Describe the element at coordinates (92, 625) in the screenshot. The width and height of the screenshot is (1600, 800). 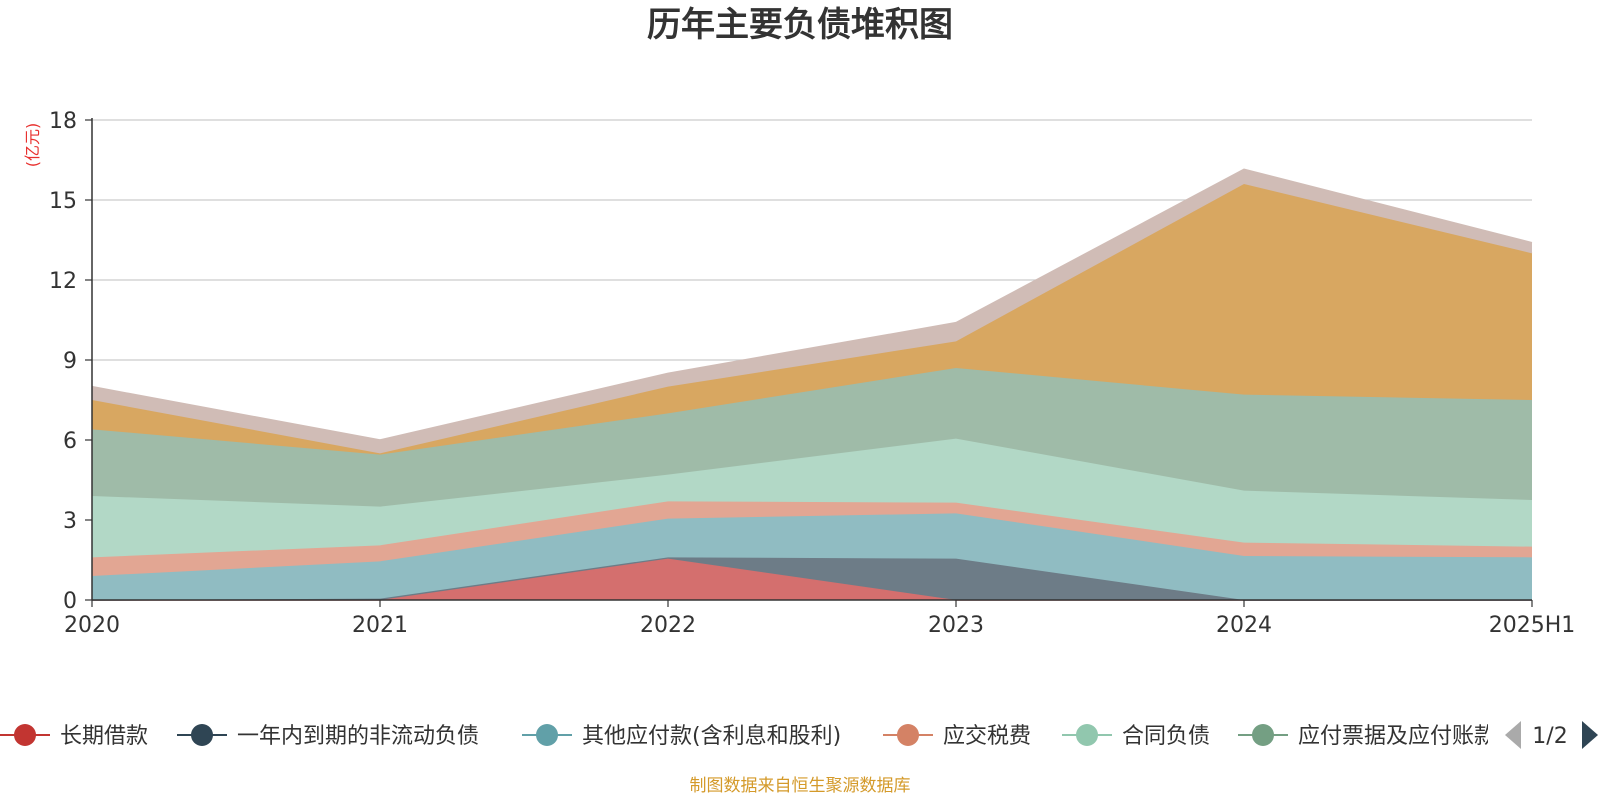
I see `x-tick-label: 2020` at that location.